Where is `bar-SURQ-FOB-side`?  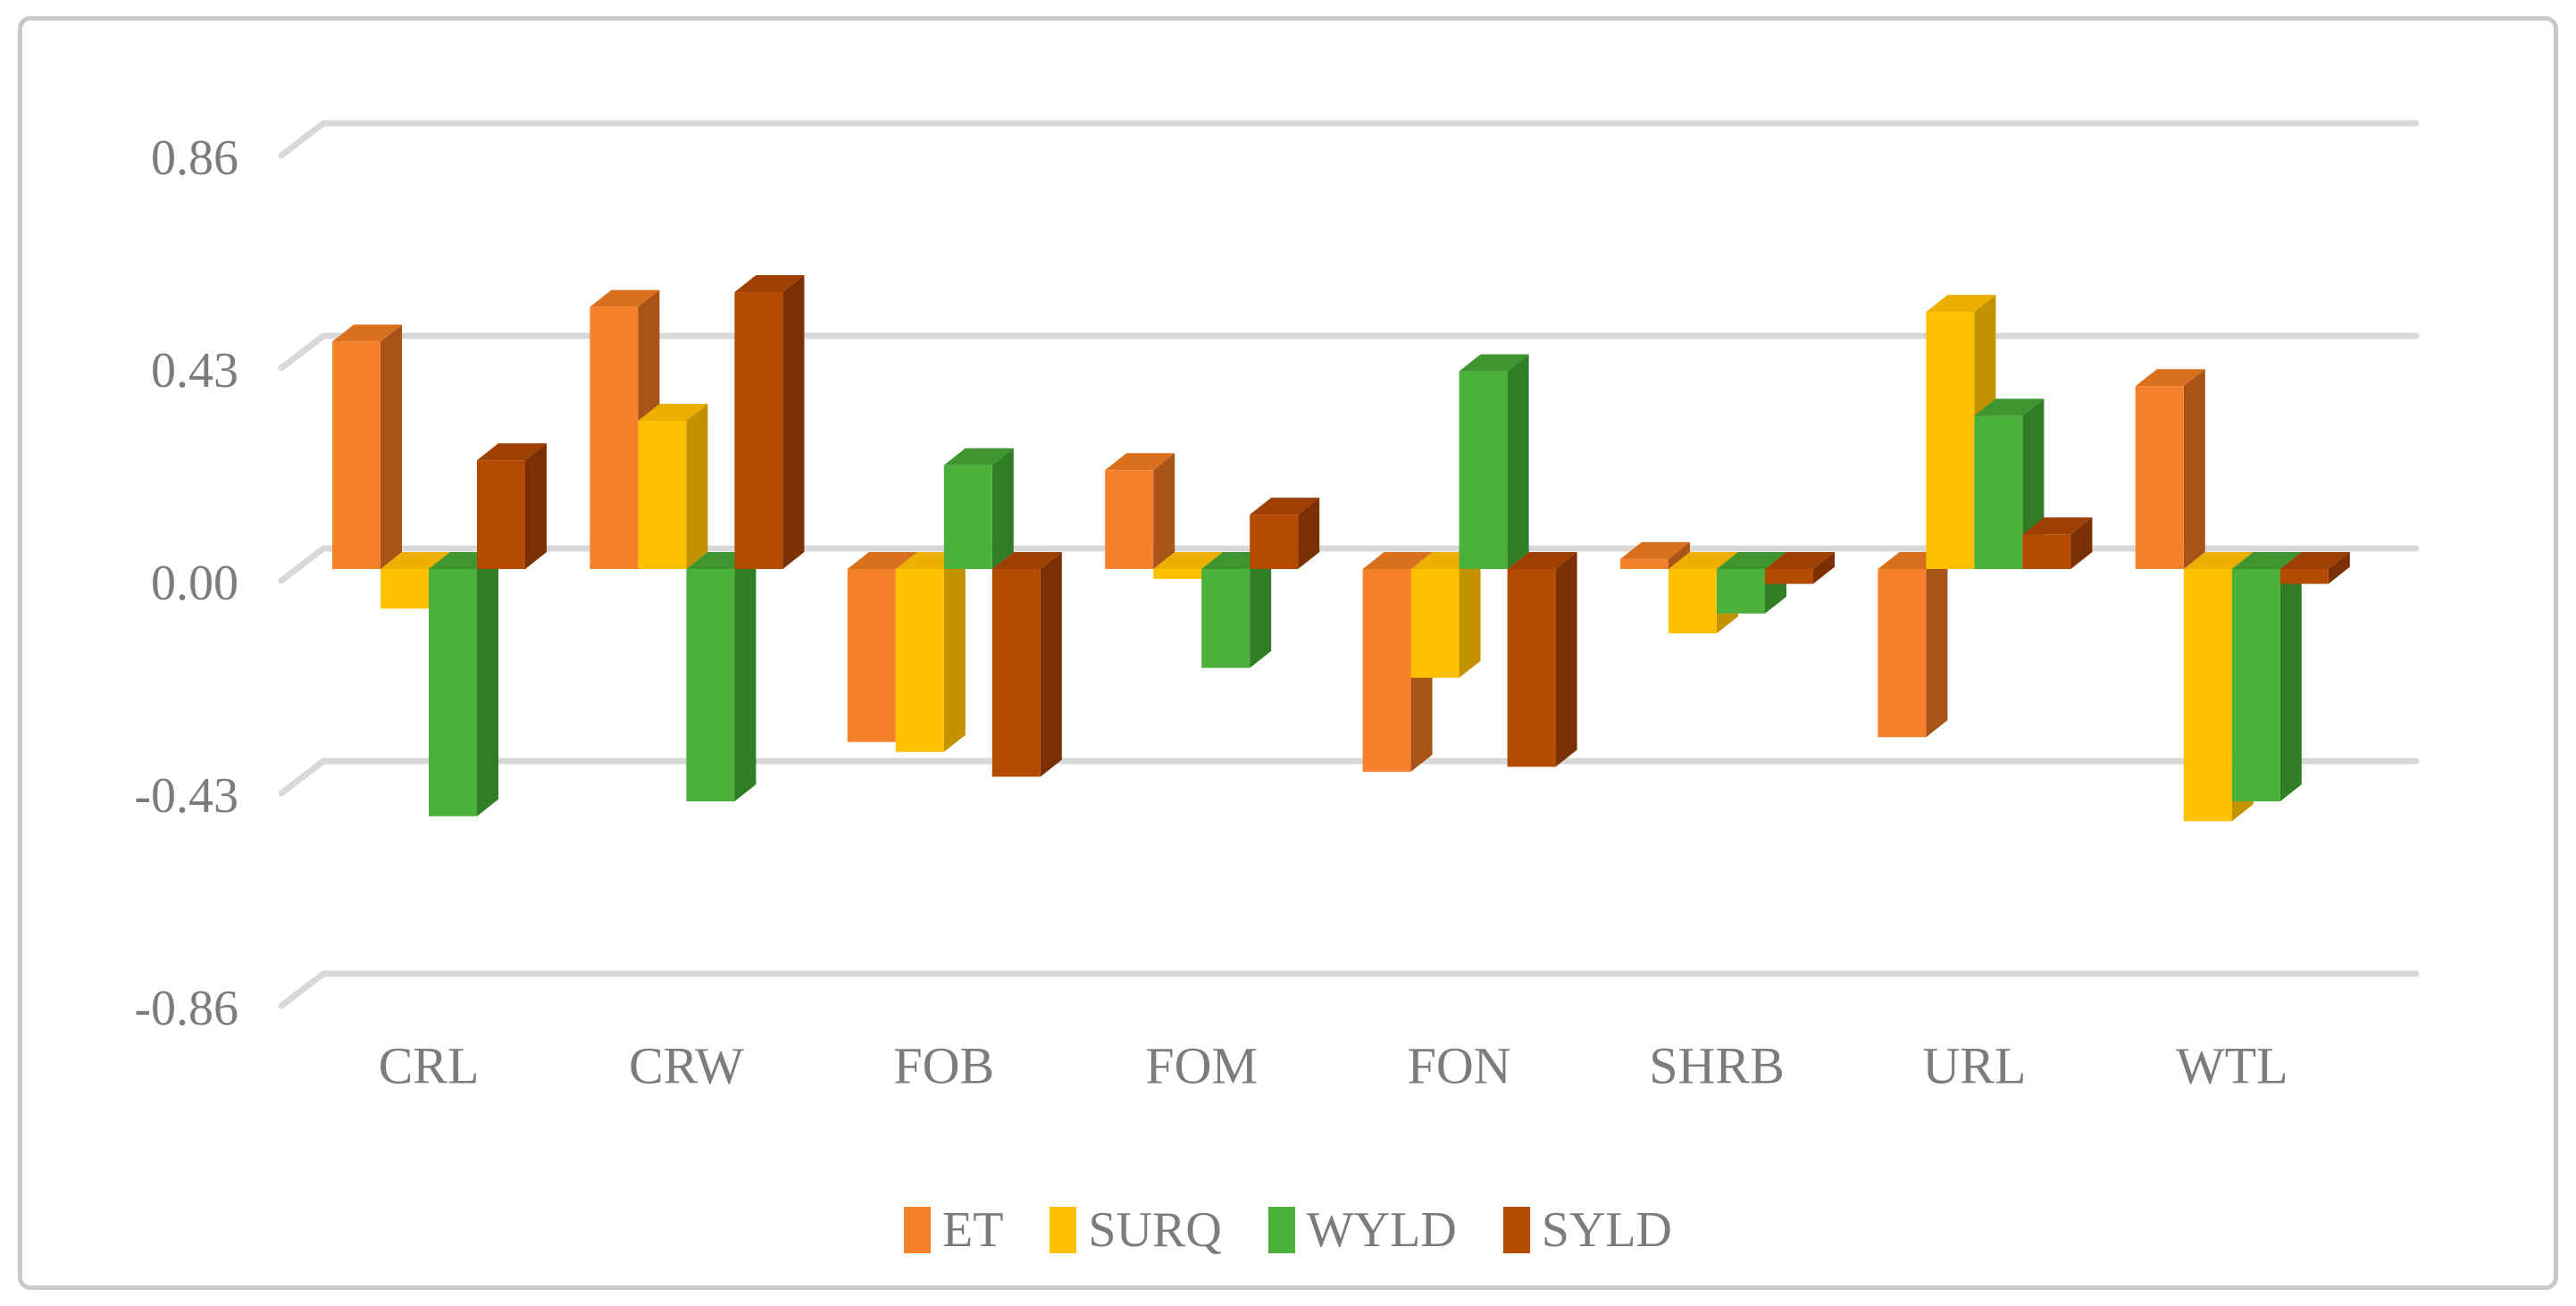
bar-SURQ-FOB-side is located at coordinates (954, 652).